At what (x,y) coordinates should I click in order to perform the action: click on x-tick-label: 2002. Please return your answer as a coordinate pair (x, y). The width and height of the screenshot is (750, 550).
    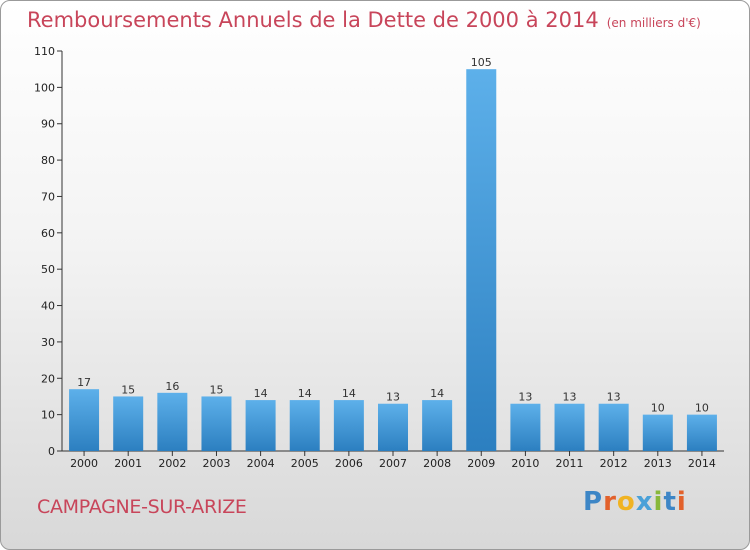
    Looking at the image, I should click on (172, 463).